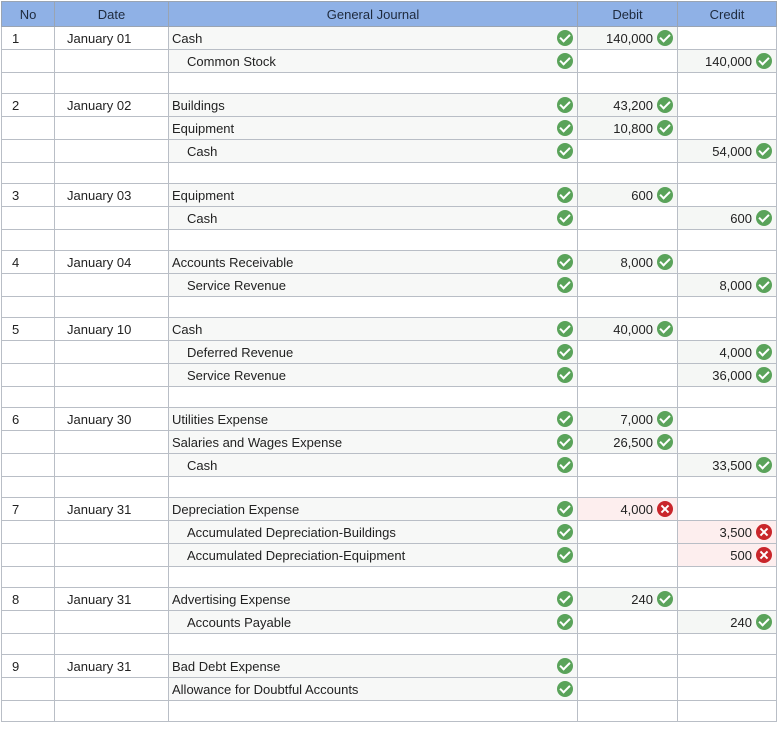 This screenshot has height=743, width=781. What do you see at coordinates (373, 262) in the screenshot?
I see `account-select: Accounts Receivable` at bounding box center [373, 262].